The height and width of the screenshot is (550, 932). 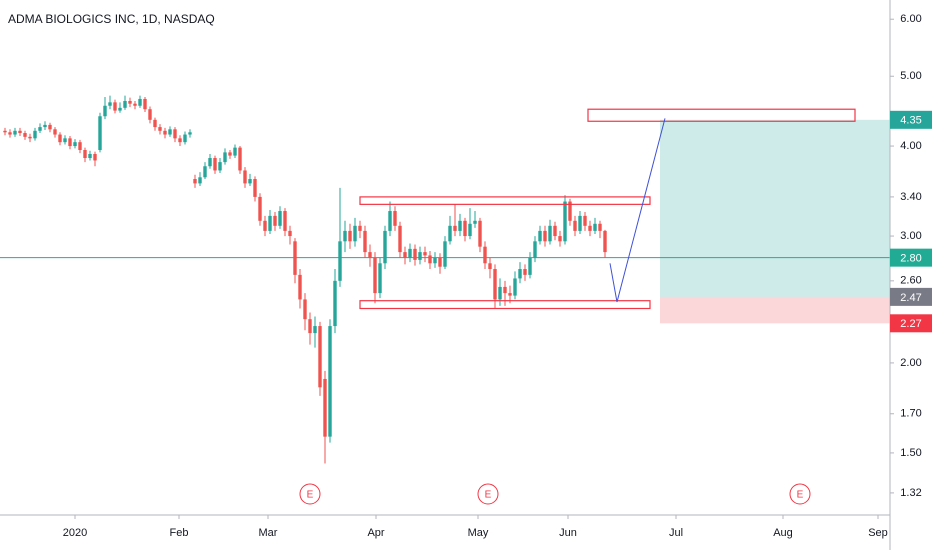 What do you see at coordinates (878, 533) in the screenshot?
I see `x-tick-label: Sep` at bounding box center [878, 533].